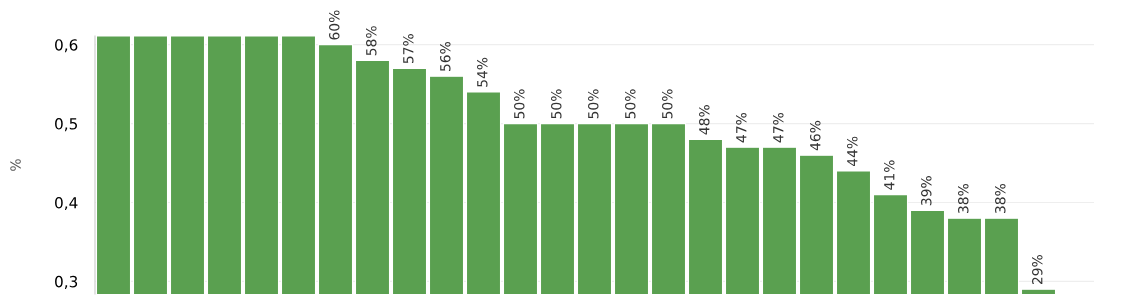  Describe the element at coordinates (482, 72) in the screenshot. I see `data-label: 54%` at that location.